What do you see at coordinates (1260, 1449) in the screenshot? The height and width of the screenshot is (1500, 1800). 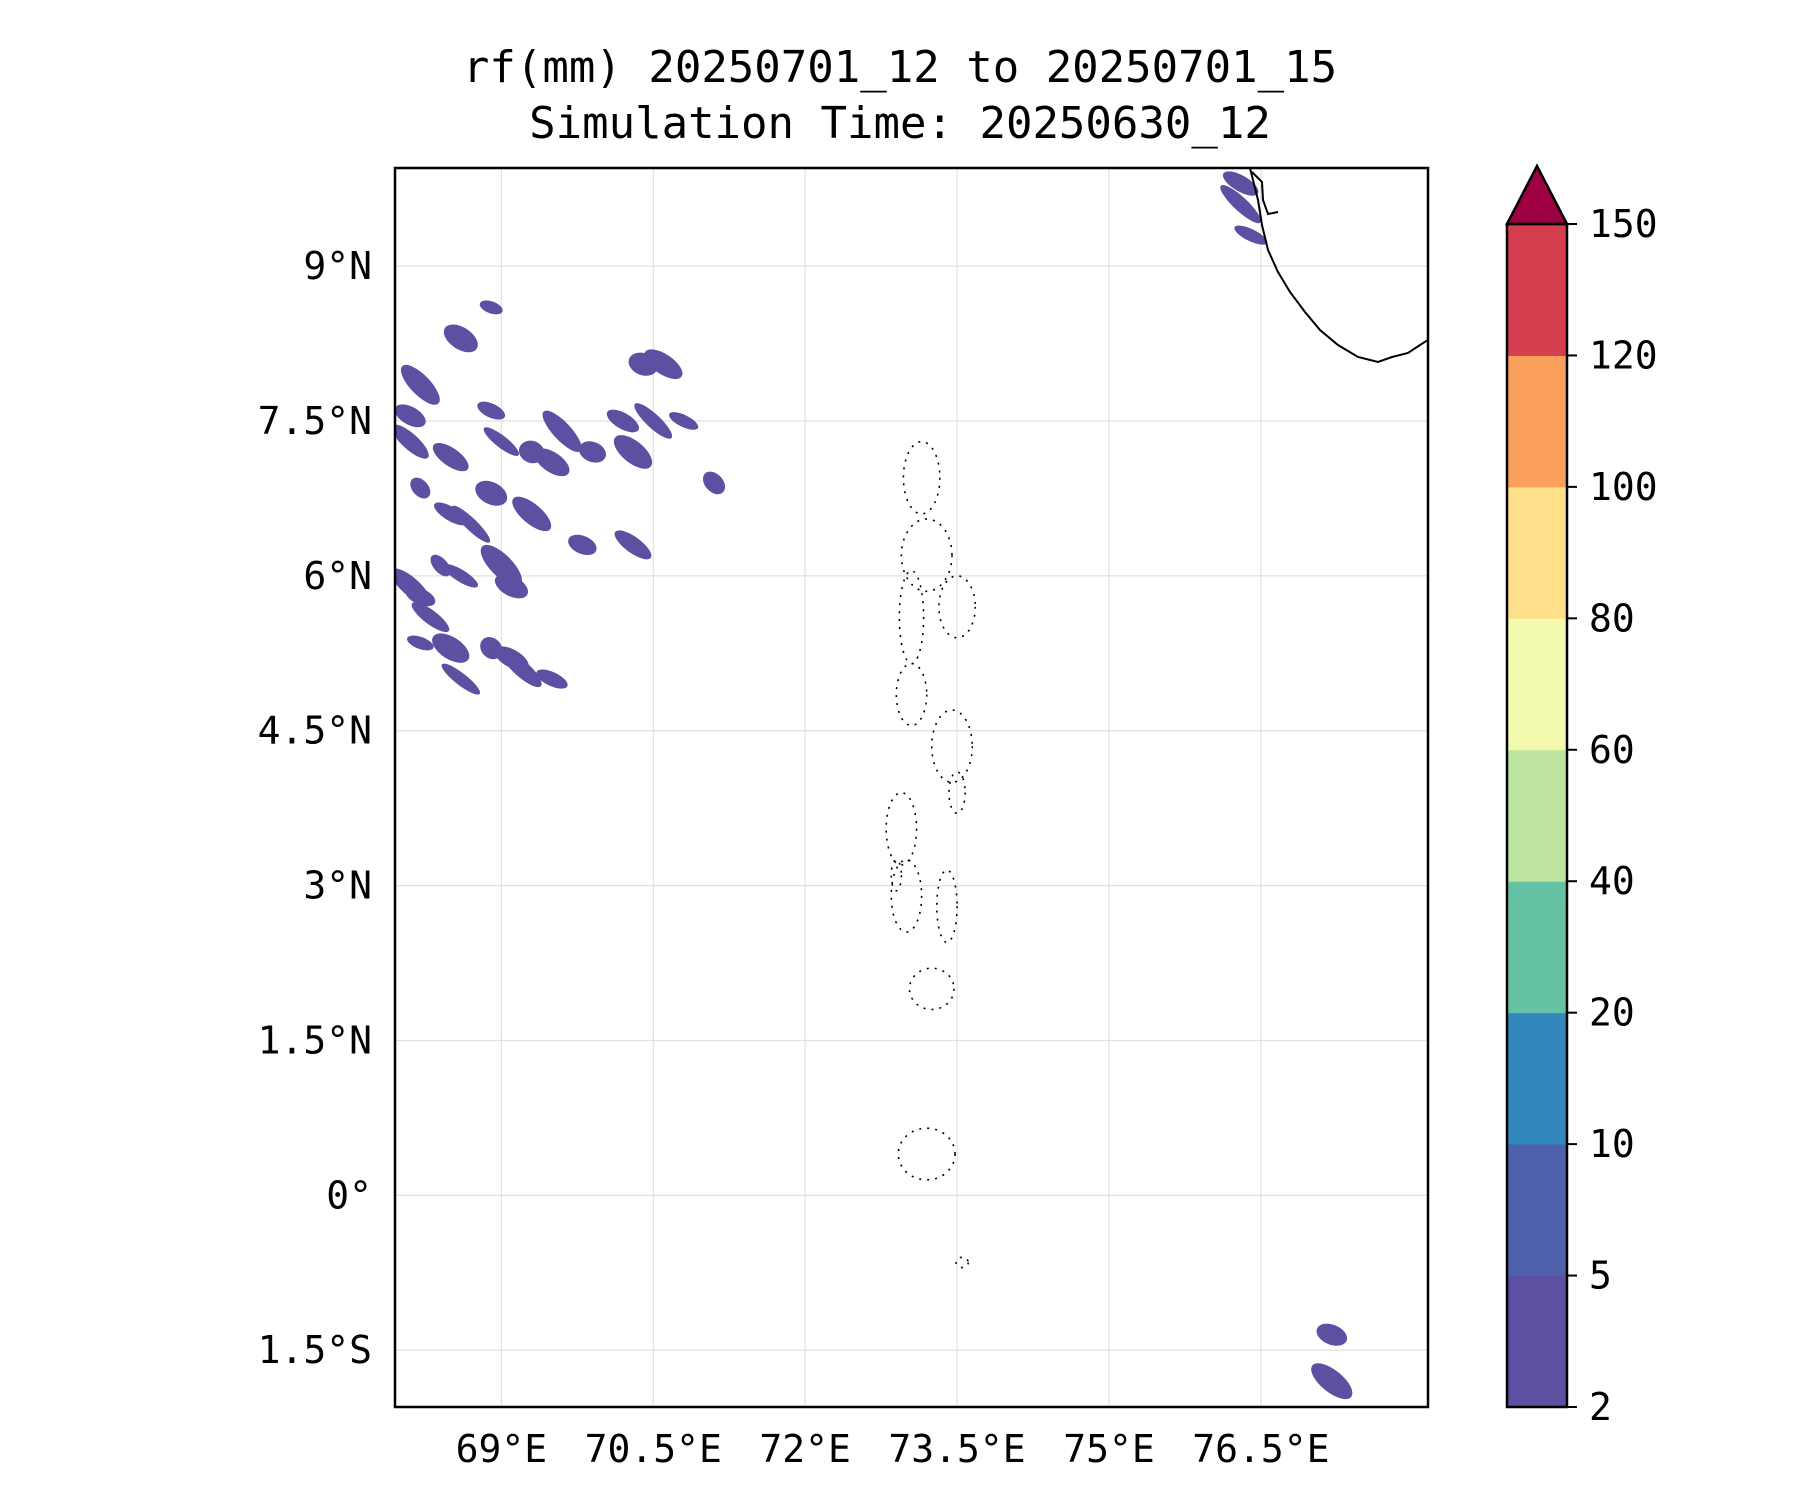 I see `lon-tick-label: 76.5°E` at bounding box center [1260, 1449].